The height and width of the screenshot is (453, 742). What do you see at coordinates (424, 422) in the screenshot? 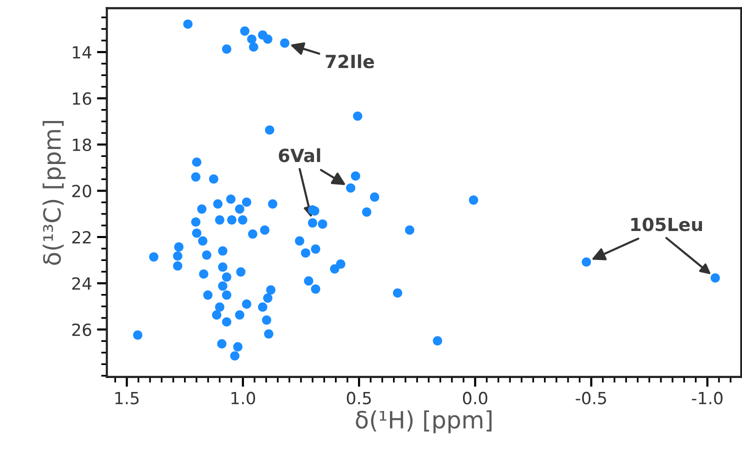
I see `x-axis-title: δ(¹H) [ppm]` at bounding box center [424, 422].